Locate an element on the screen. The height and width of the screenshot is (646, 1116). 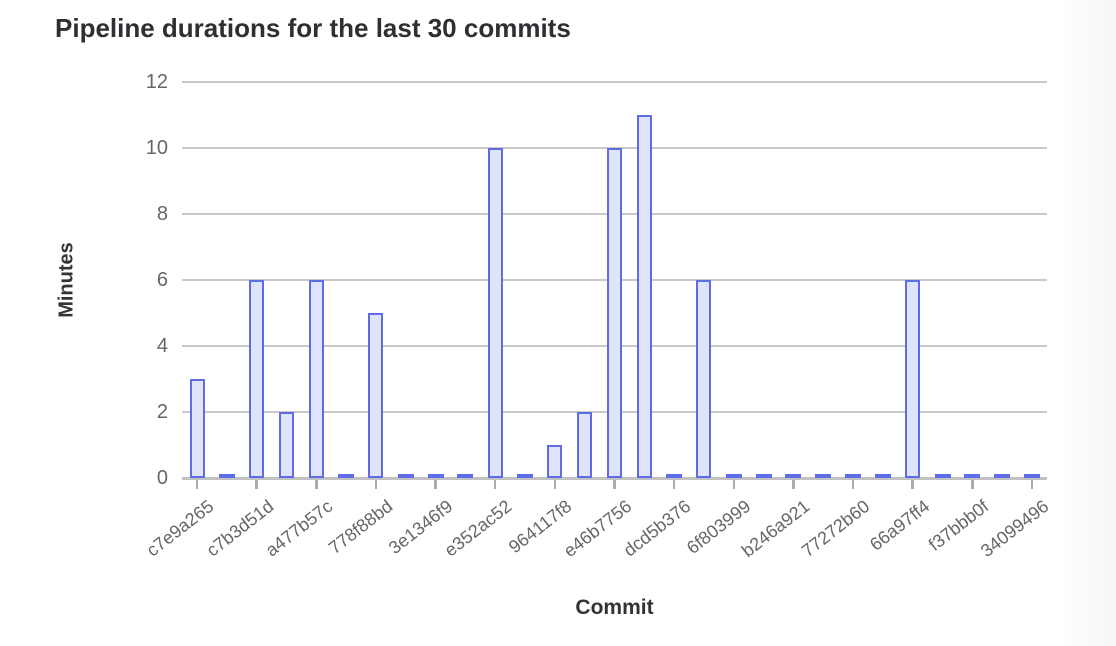
y-tick-label: 0 is located at coordinates (162, 478).